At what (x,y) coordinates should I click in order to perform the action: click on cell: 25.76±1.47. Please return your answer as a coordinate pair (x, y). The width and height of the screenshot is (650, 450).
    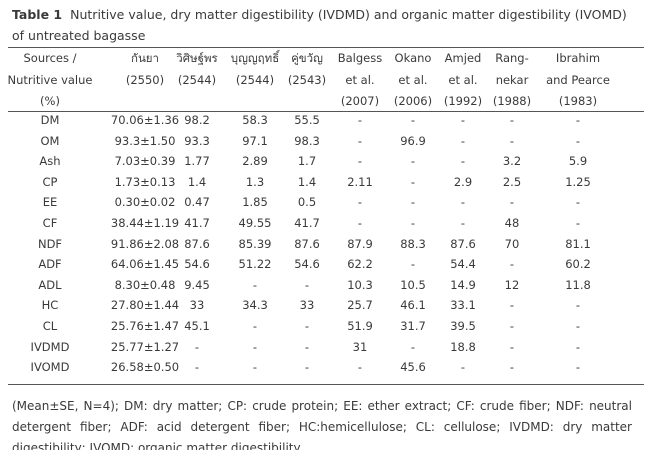
    Looking at the image, I should click on (145, 326).